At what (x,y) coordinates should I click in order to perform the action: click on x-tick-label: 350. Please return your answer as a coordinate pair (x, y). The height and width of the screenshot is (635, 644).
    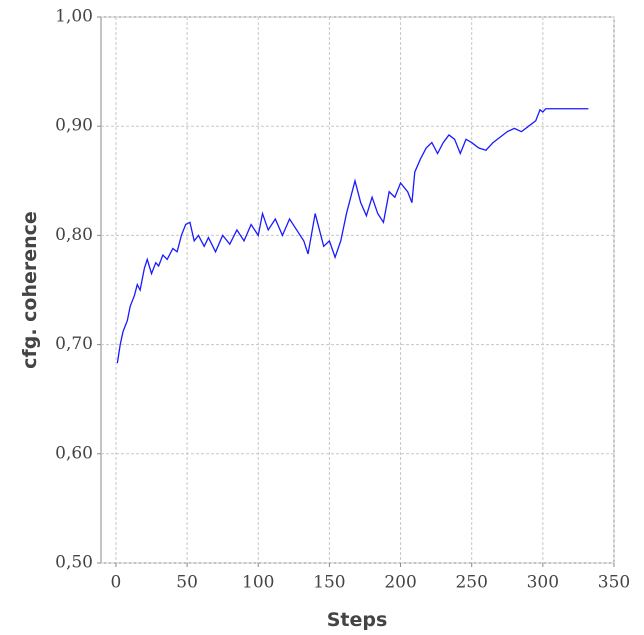
    Looking at the image, I should click on (614, 583).